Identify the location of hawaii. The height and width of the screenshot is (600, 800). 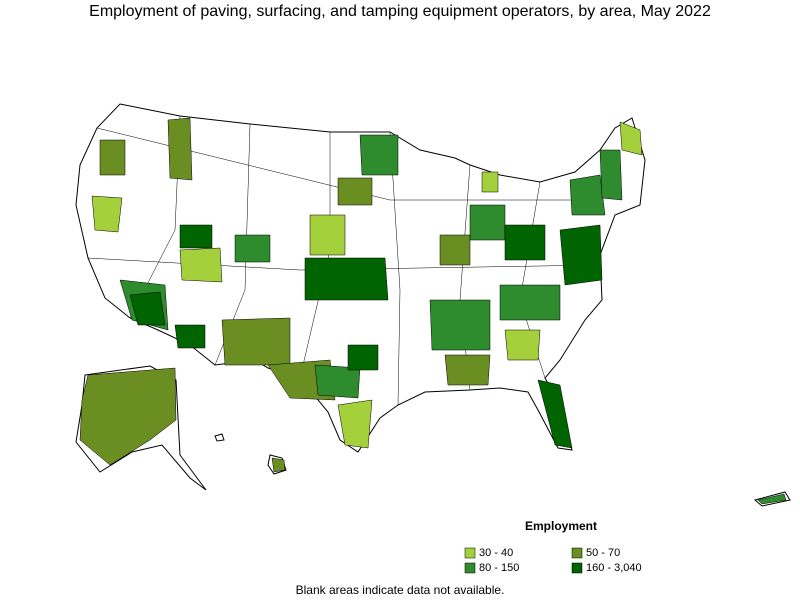
(219, 437).